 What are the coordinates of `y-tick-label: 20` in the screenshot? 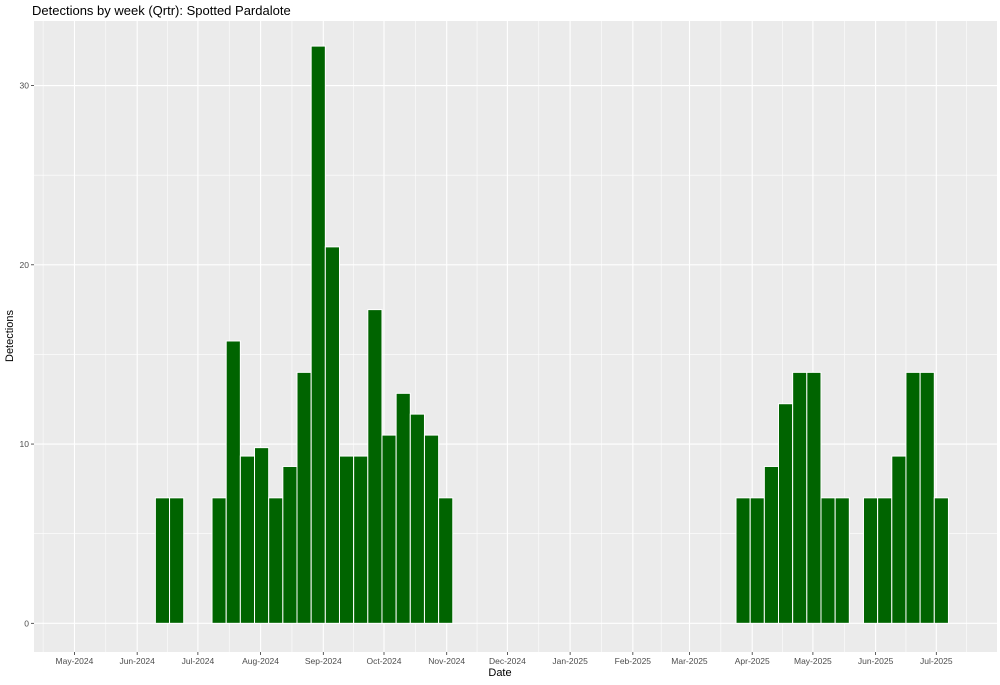 It's located at (25, 265).